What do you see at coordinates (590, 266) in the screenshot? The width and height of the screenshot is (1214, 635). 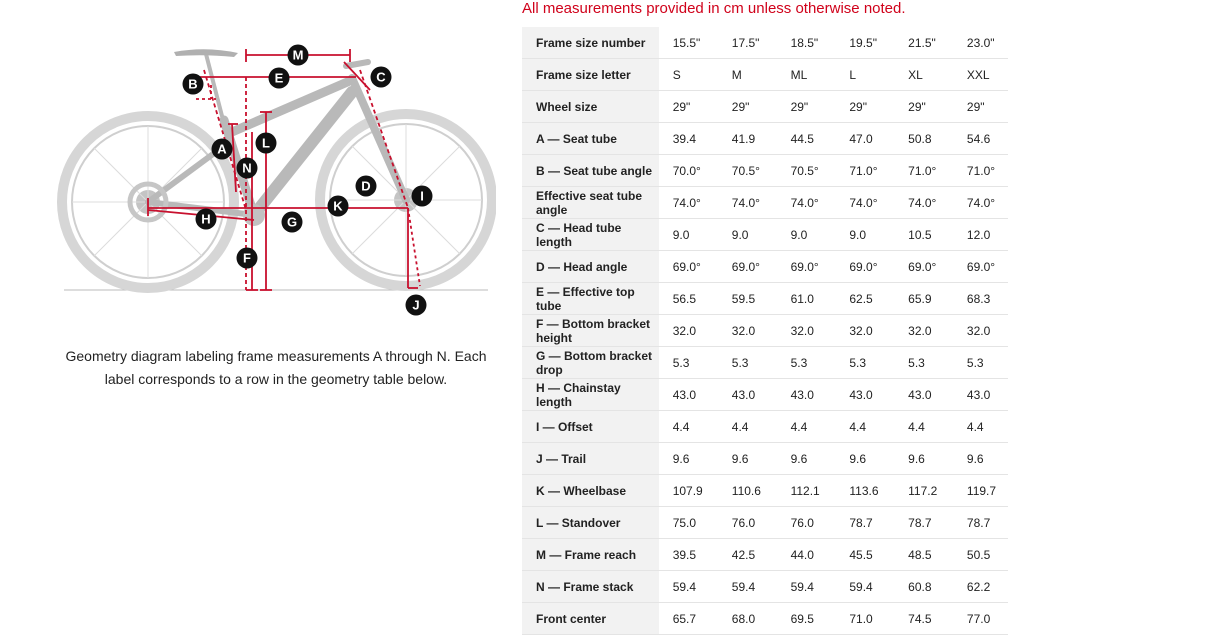 I see `row-label: D — Head angle` at bounding box center [590, 266].